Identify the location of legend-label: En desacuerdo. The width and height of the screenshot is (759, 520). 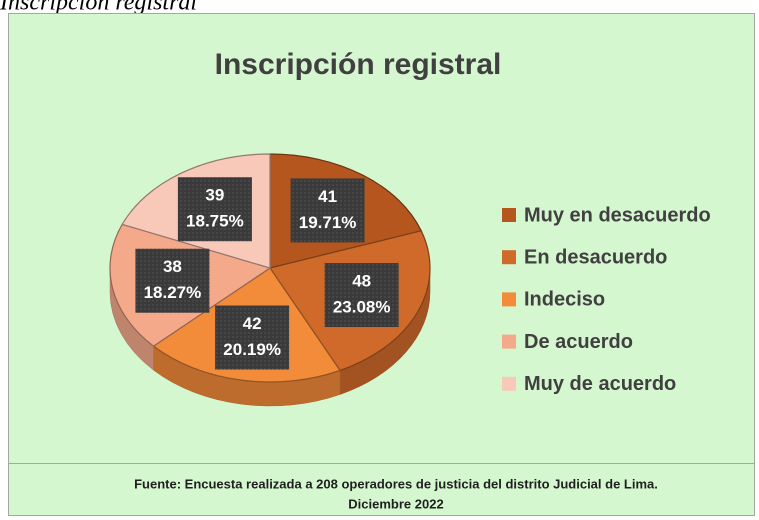
(595, 257).